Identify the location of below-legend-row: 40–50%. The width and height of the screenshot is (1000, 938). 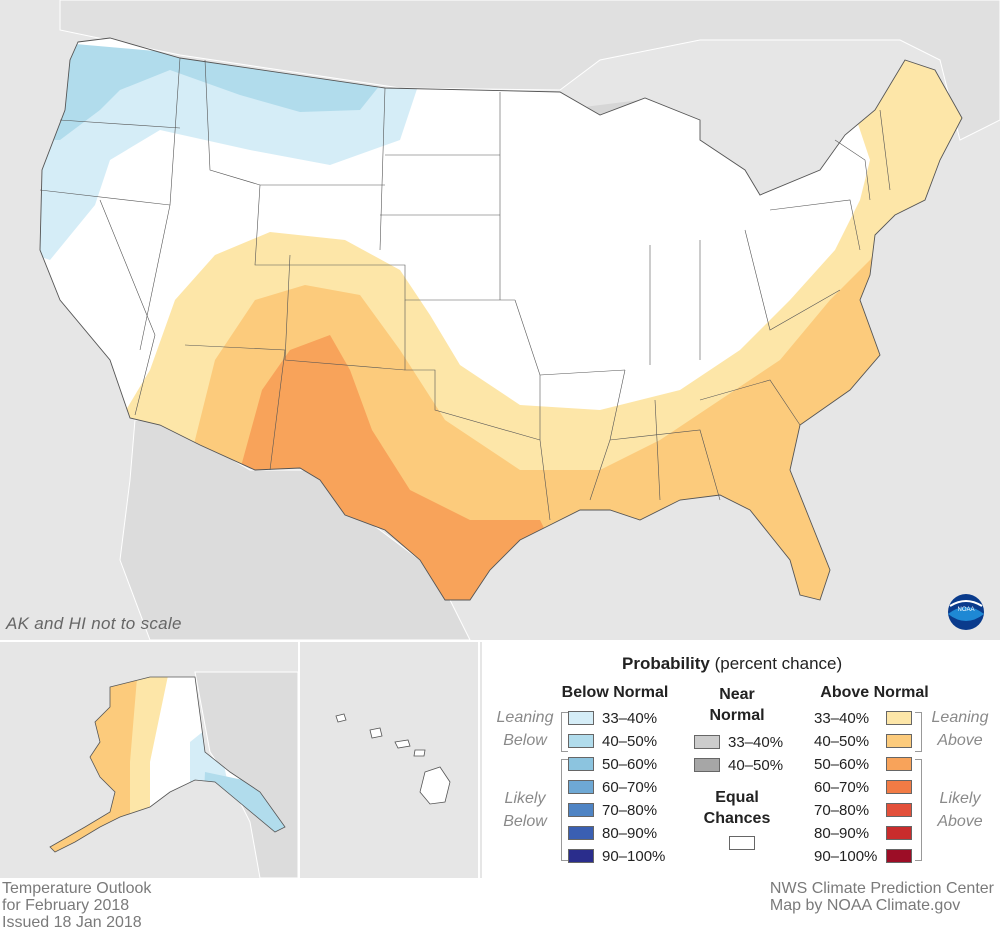
(612, 741).